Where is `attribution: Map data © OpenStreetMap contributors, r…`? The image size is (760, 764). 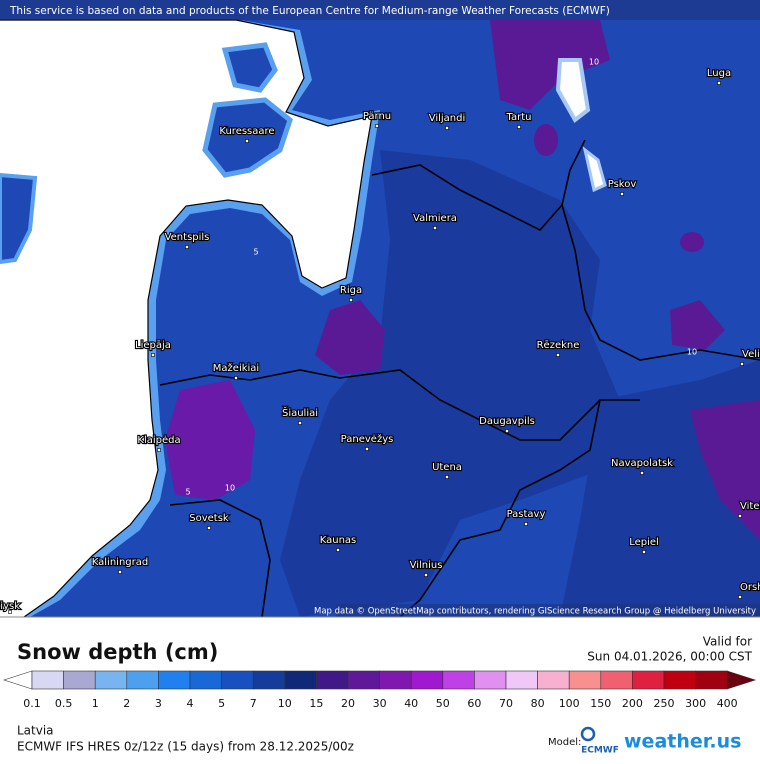 attribution: Map data © OpenStreetMap contributors, r… is located at coordinates (535, 612).